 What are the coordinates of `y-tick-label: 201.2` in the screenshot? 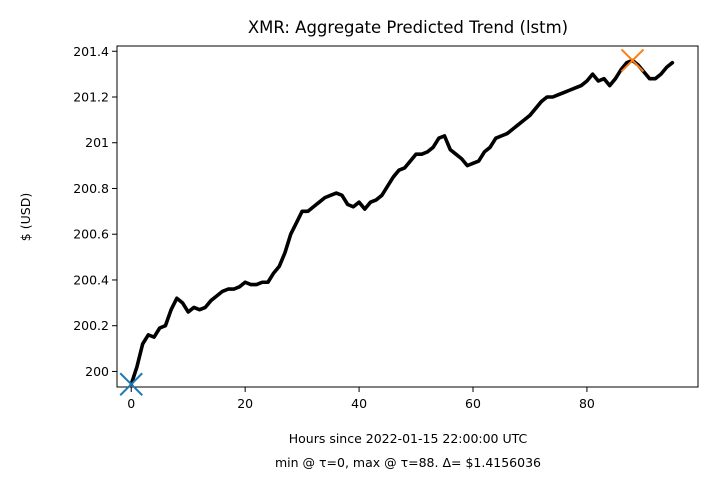 It's located at (91, 97).